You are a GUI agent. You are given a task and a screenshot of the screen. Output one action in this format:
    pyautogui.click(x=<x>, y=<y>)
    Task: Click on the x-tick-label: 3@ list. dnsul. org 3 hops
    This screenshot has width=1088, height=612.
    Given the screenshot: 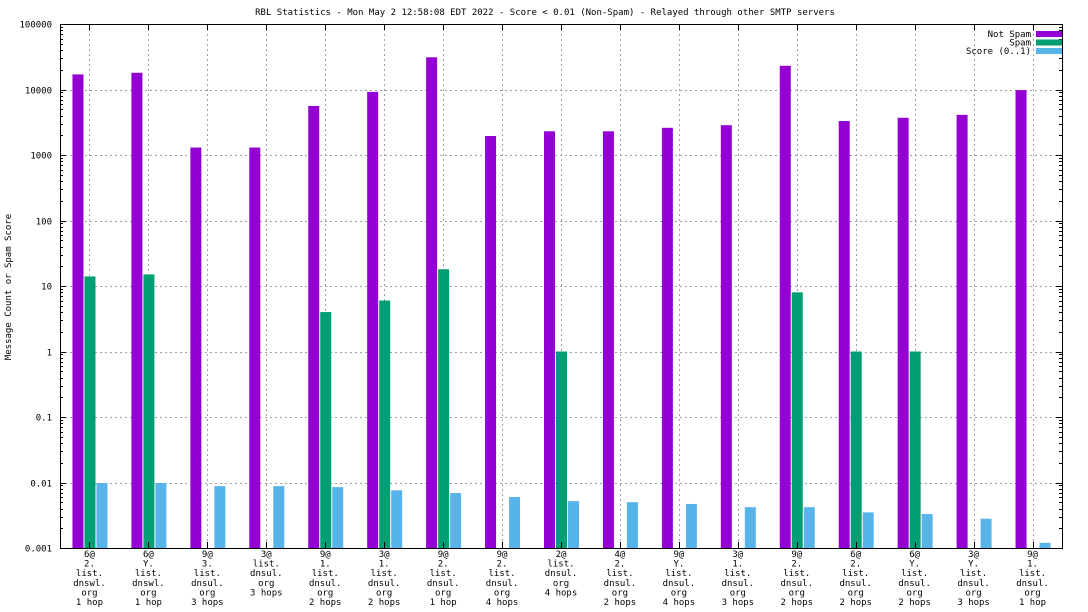 What is the action you would take?
    pyautogui.click(x=266, y=574)
    